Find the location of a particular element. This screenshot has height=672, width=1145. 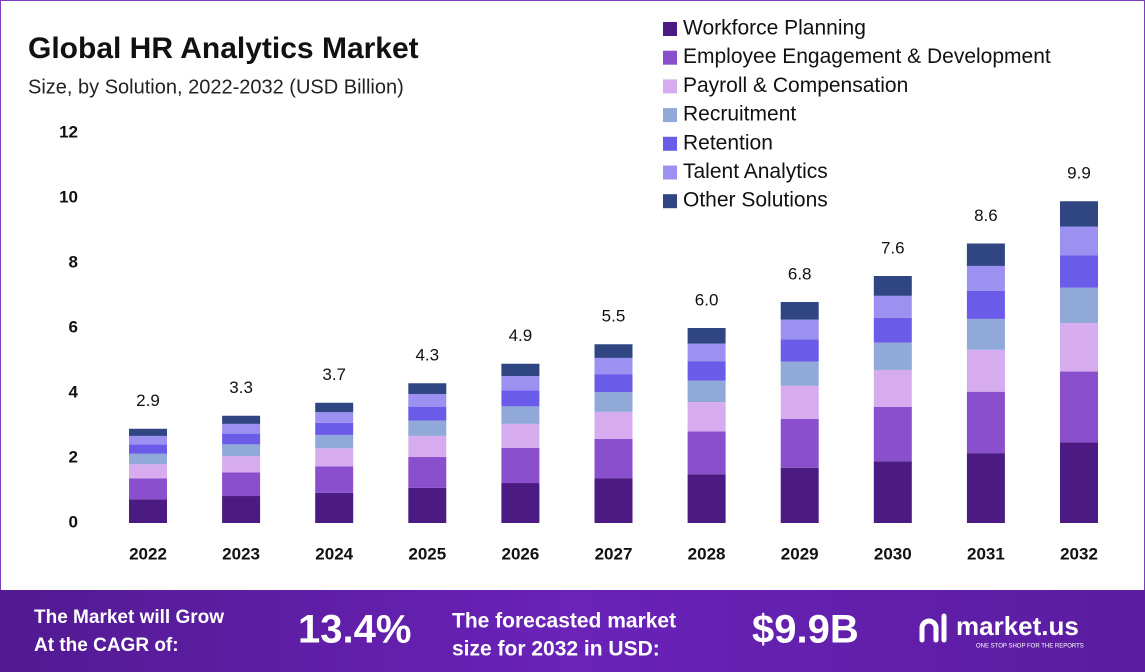

brand-logo is located at coordinates (933, 628).